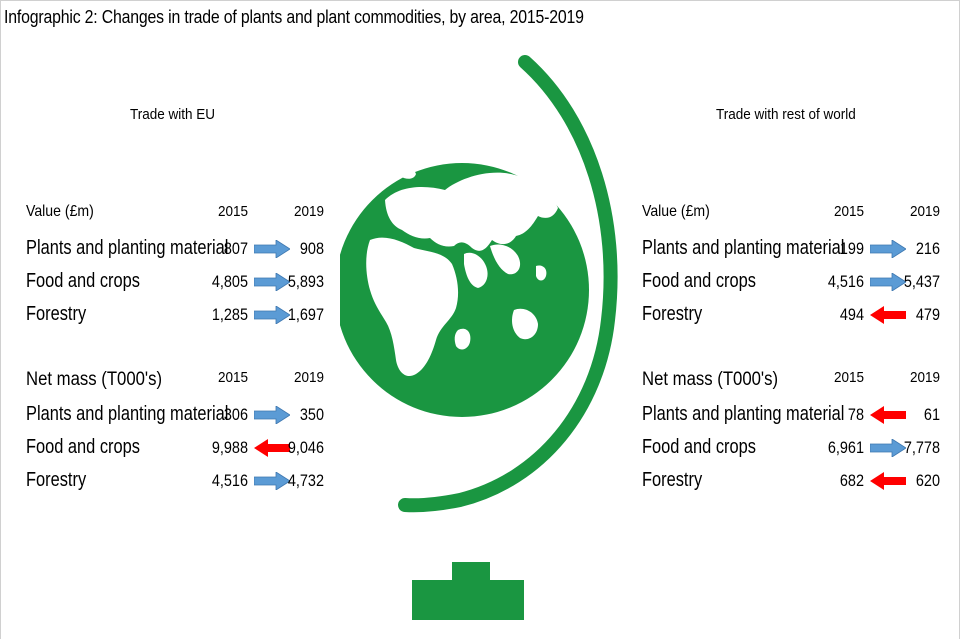 The width and height of the screenshot is (960, 640). I want to click on row-panel-heading: Trade with rest of world, so click(786, 114).